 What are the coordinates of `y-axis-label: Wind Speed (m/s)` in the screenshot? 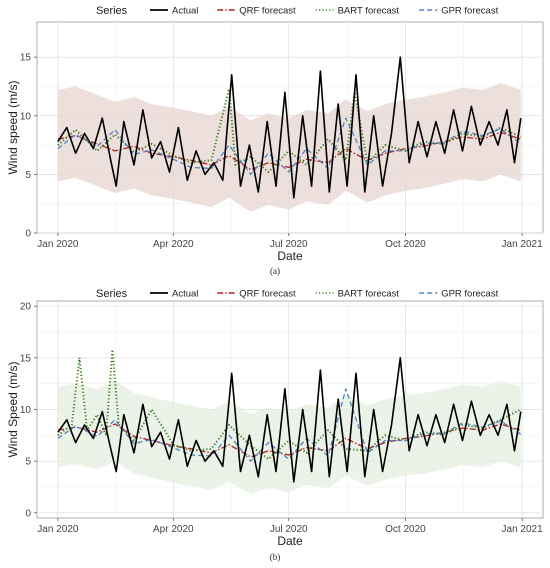 It's located at (13, 409).